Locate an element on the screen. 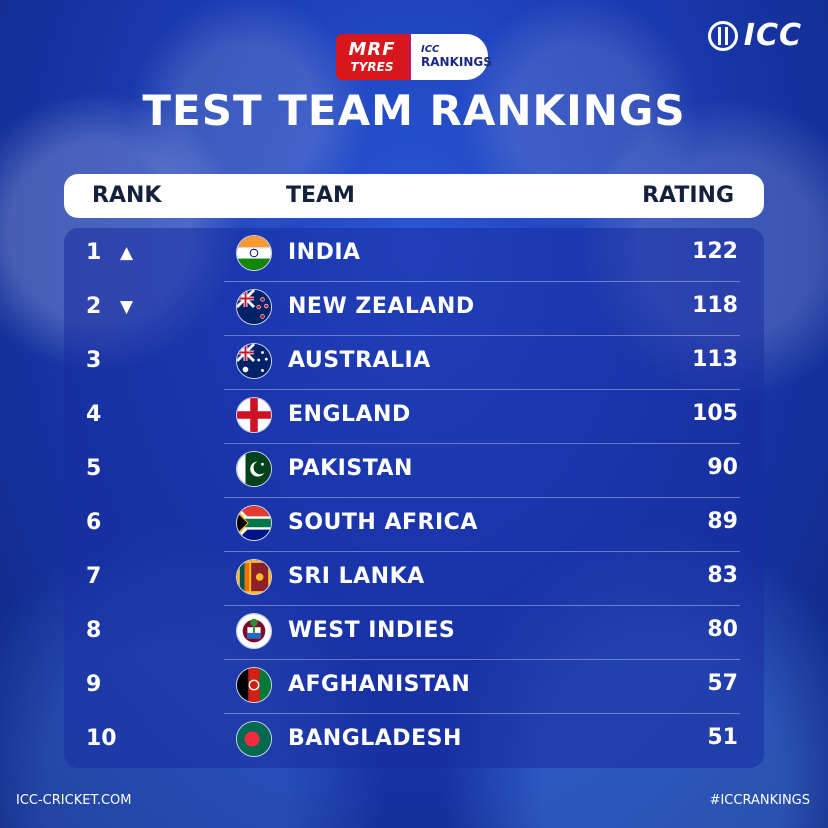  australia-flag-icon is located at coordinates (254, 361).